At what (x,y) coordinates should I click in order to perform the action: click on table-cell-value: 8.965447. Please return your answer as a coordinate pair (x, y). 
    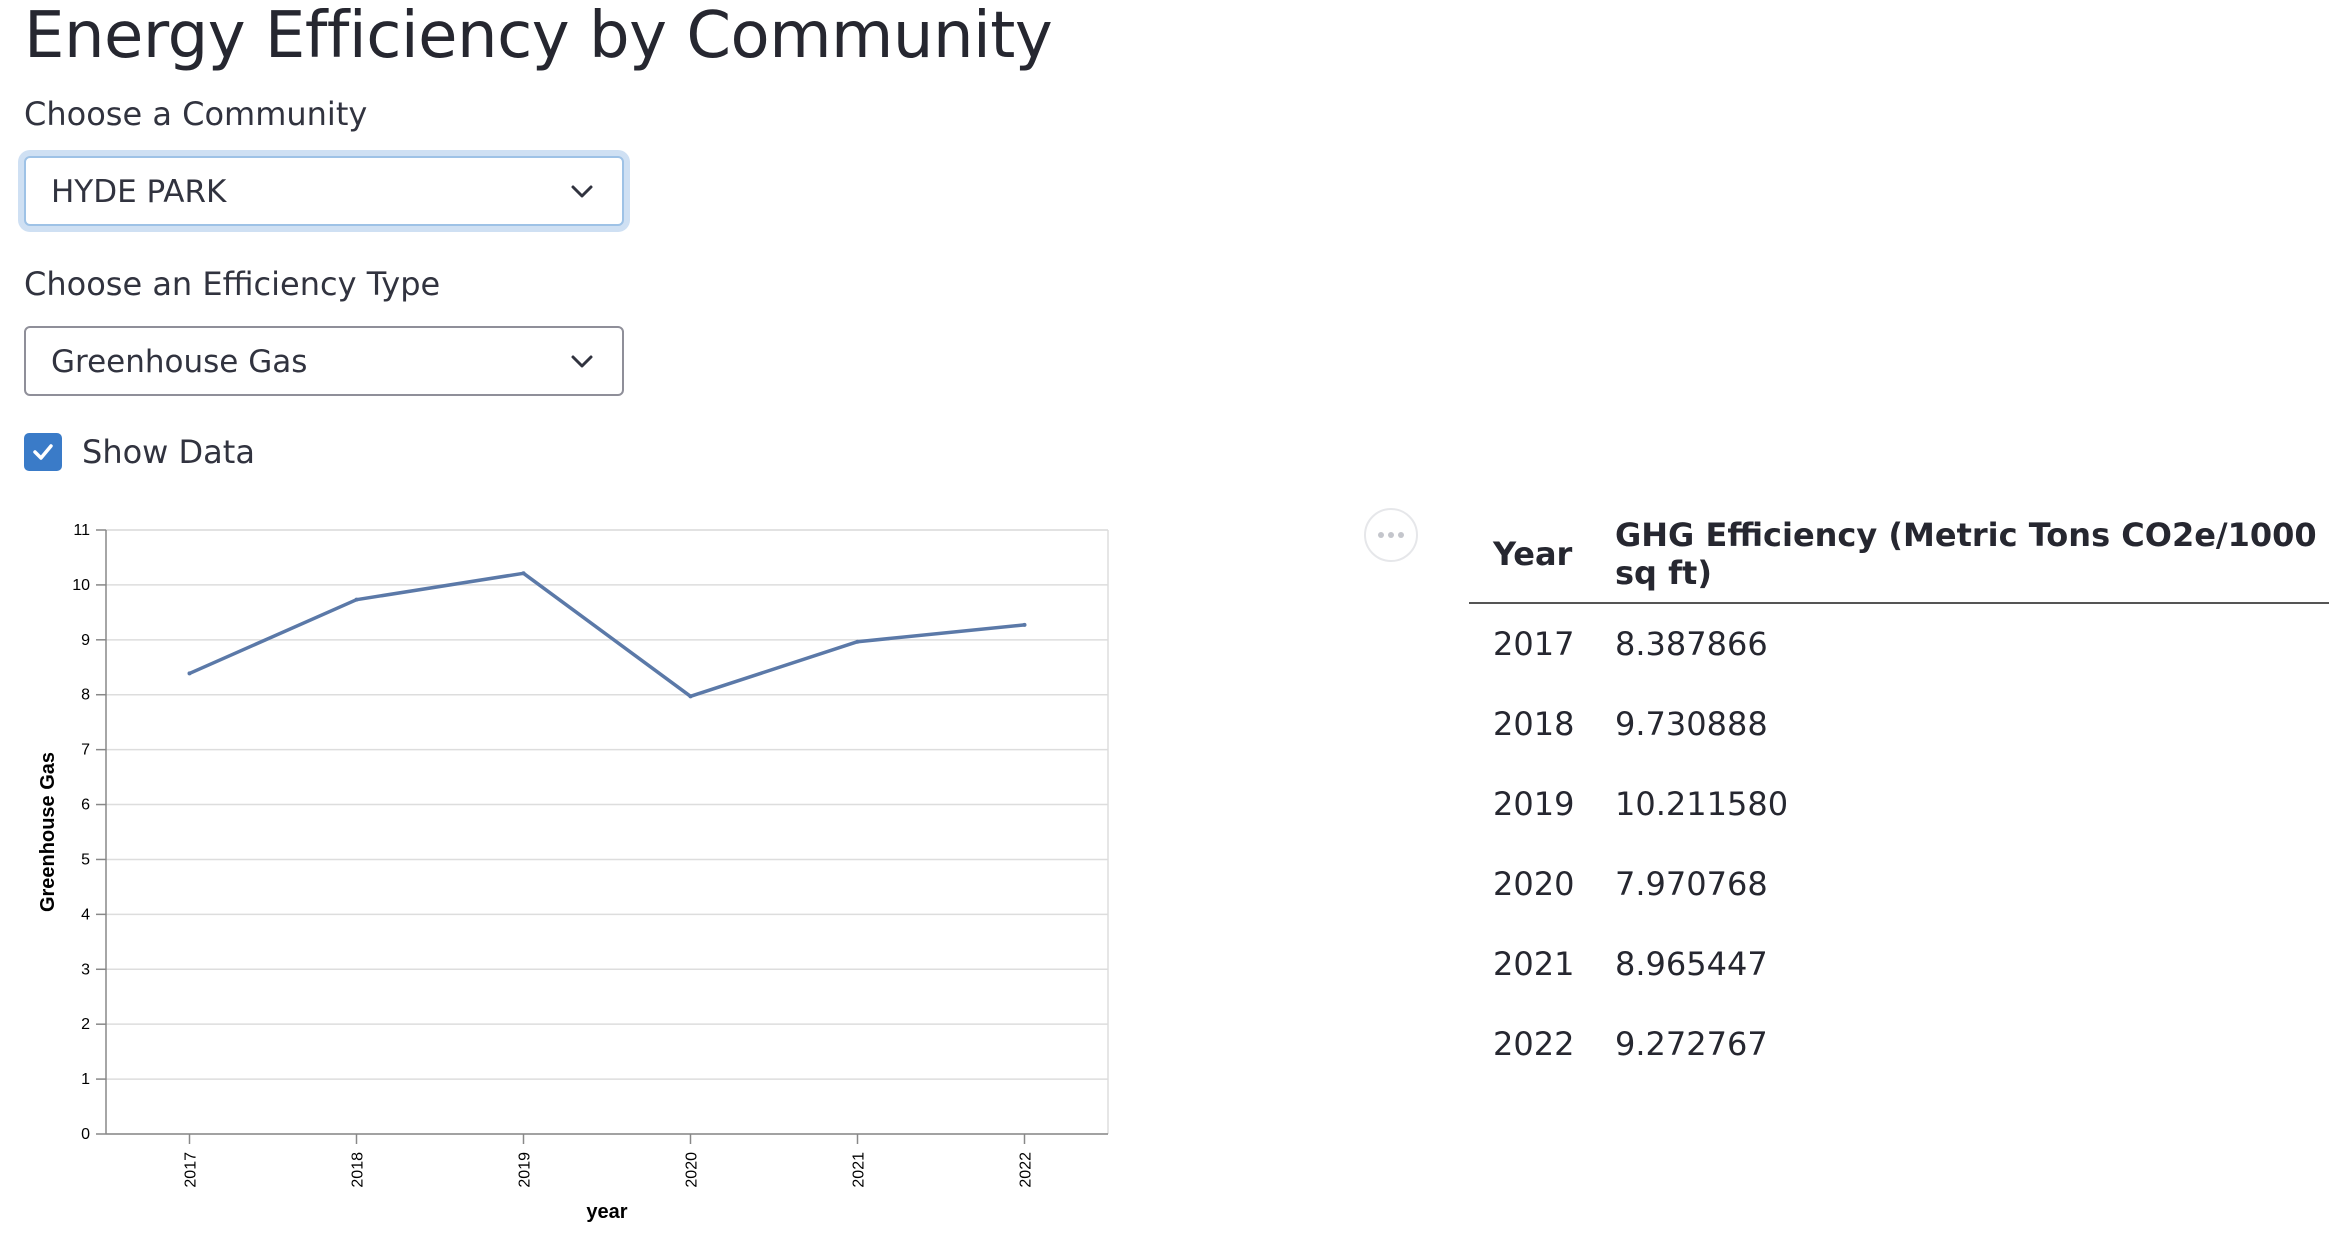
    Looking at the image, I should click on (1691, 964).